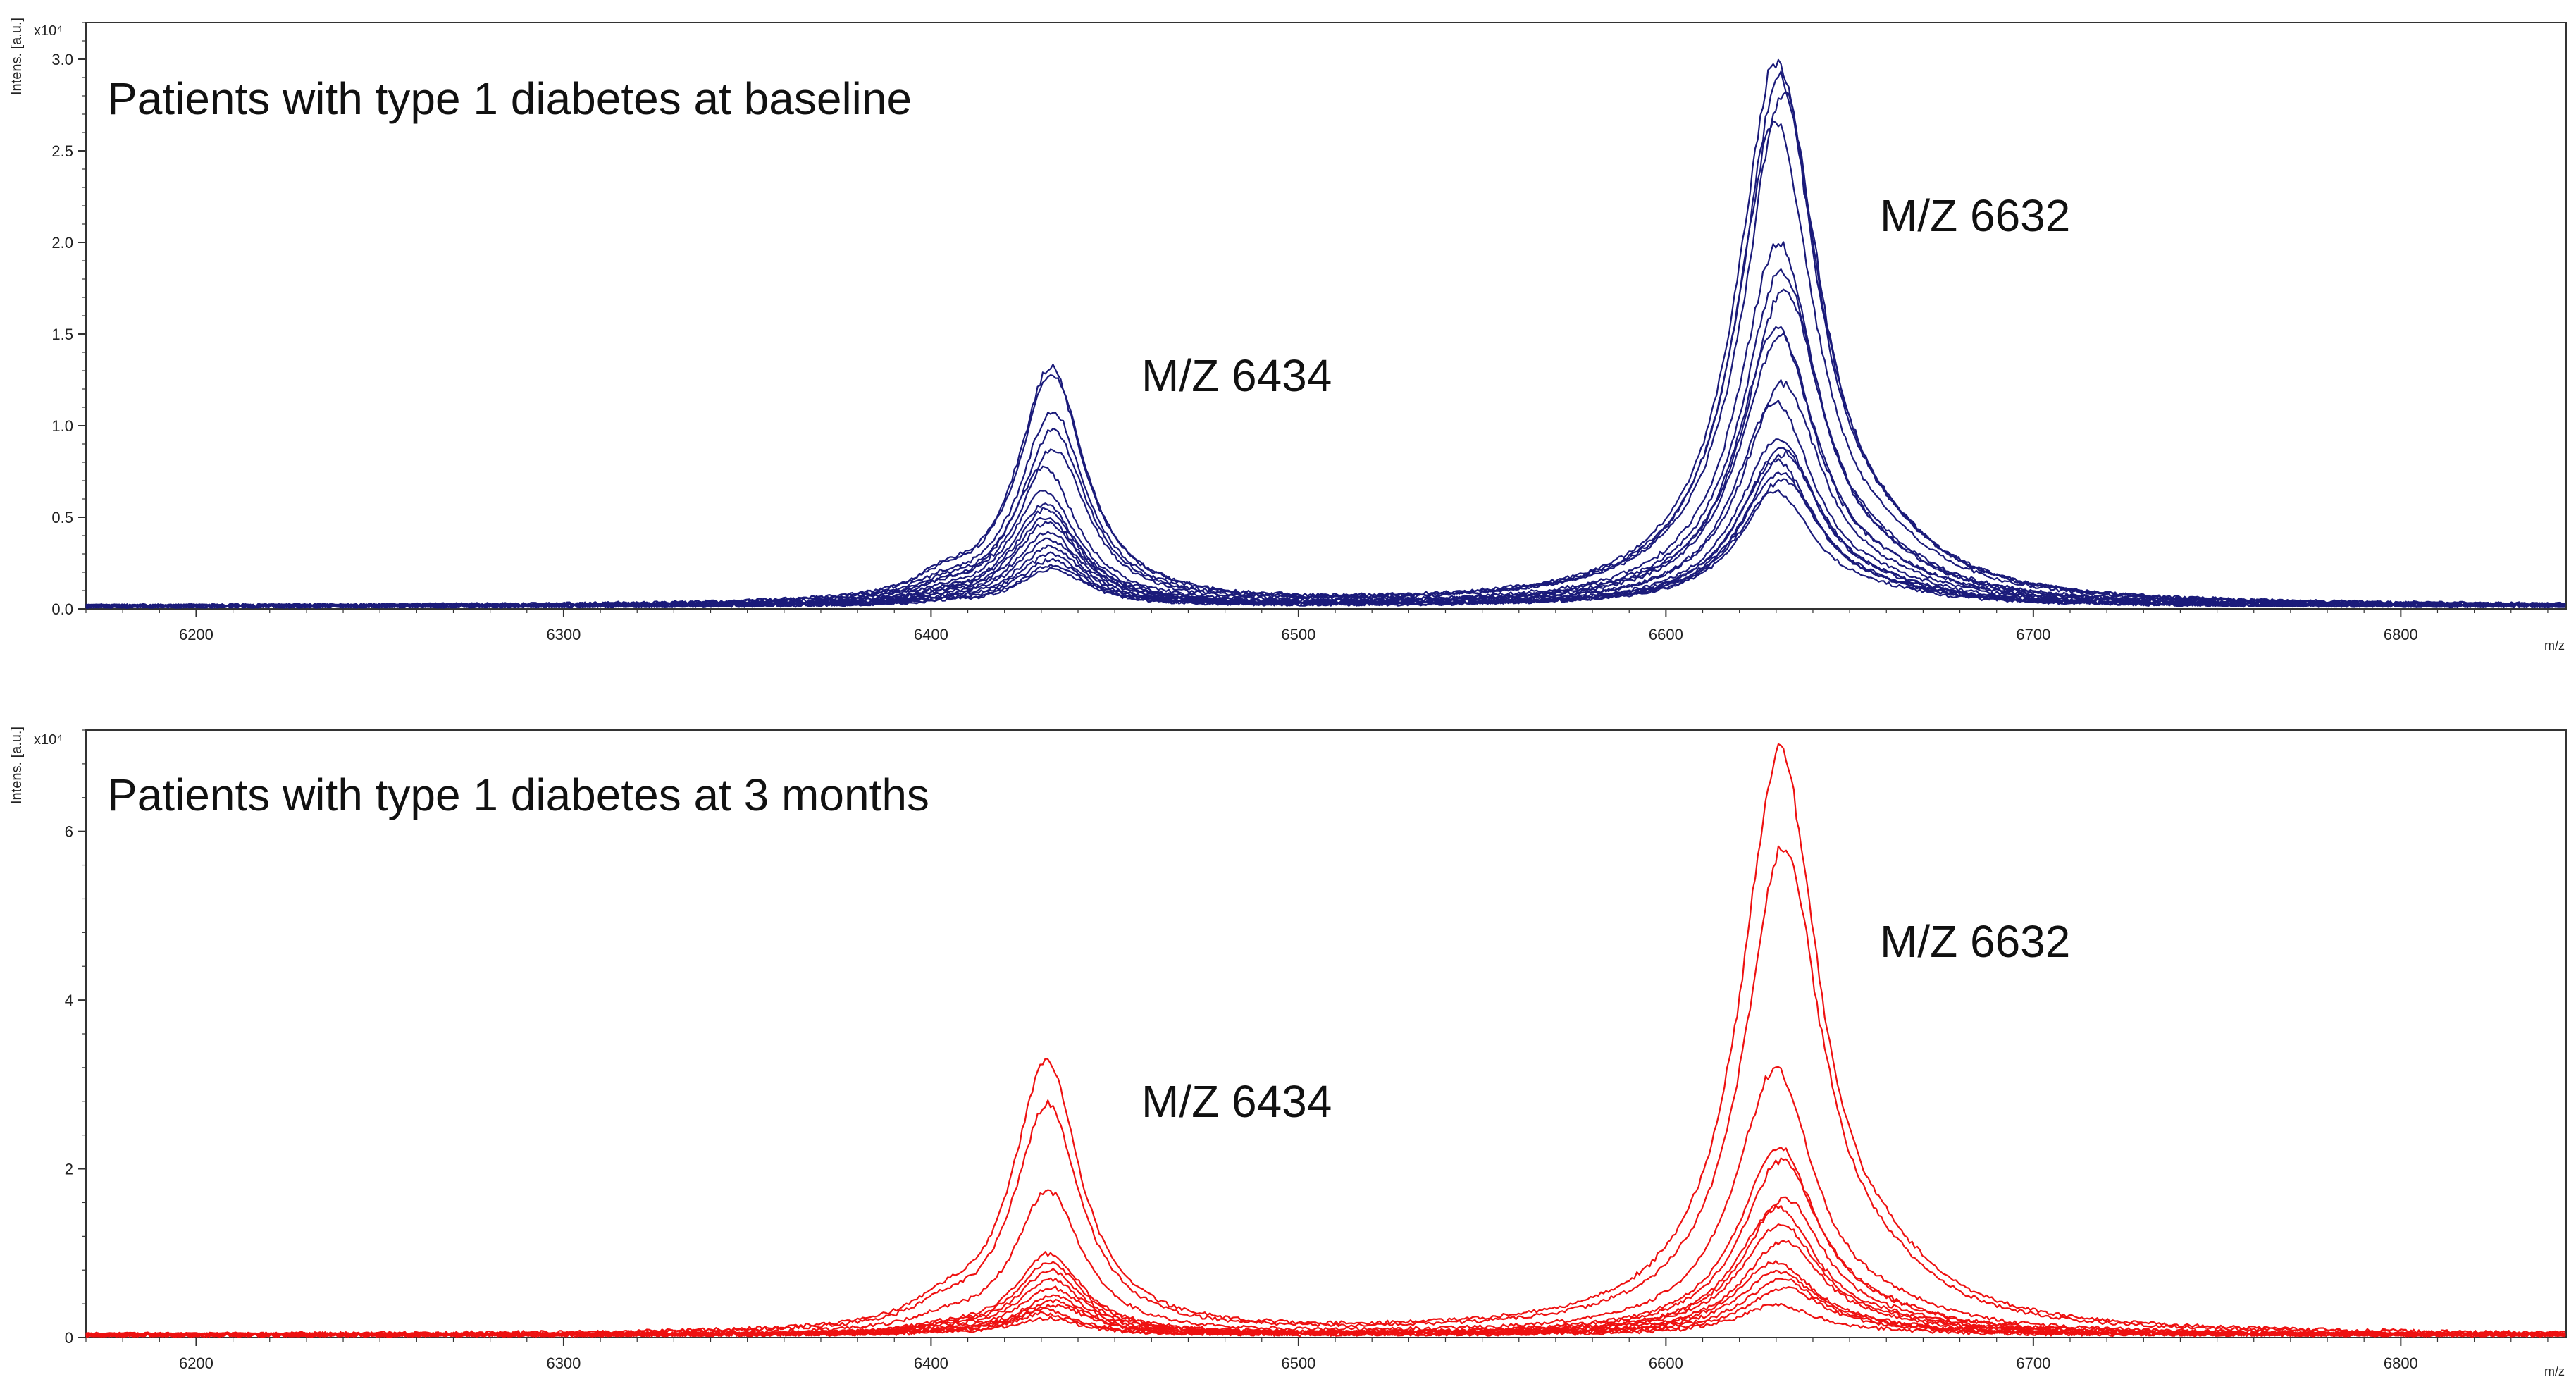 This screenshot has width=2576, height=1389. Describe the element at coordinates (62, 243) in the screenshot. I see `y-tick-label: 2.0` at that location.